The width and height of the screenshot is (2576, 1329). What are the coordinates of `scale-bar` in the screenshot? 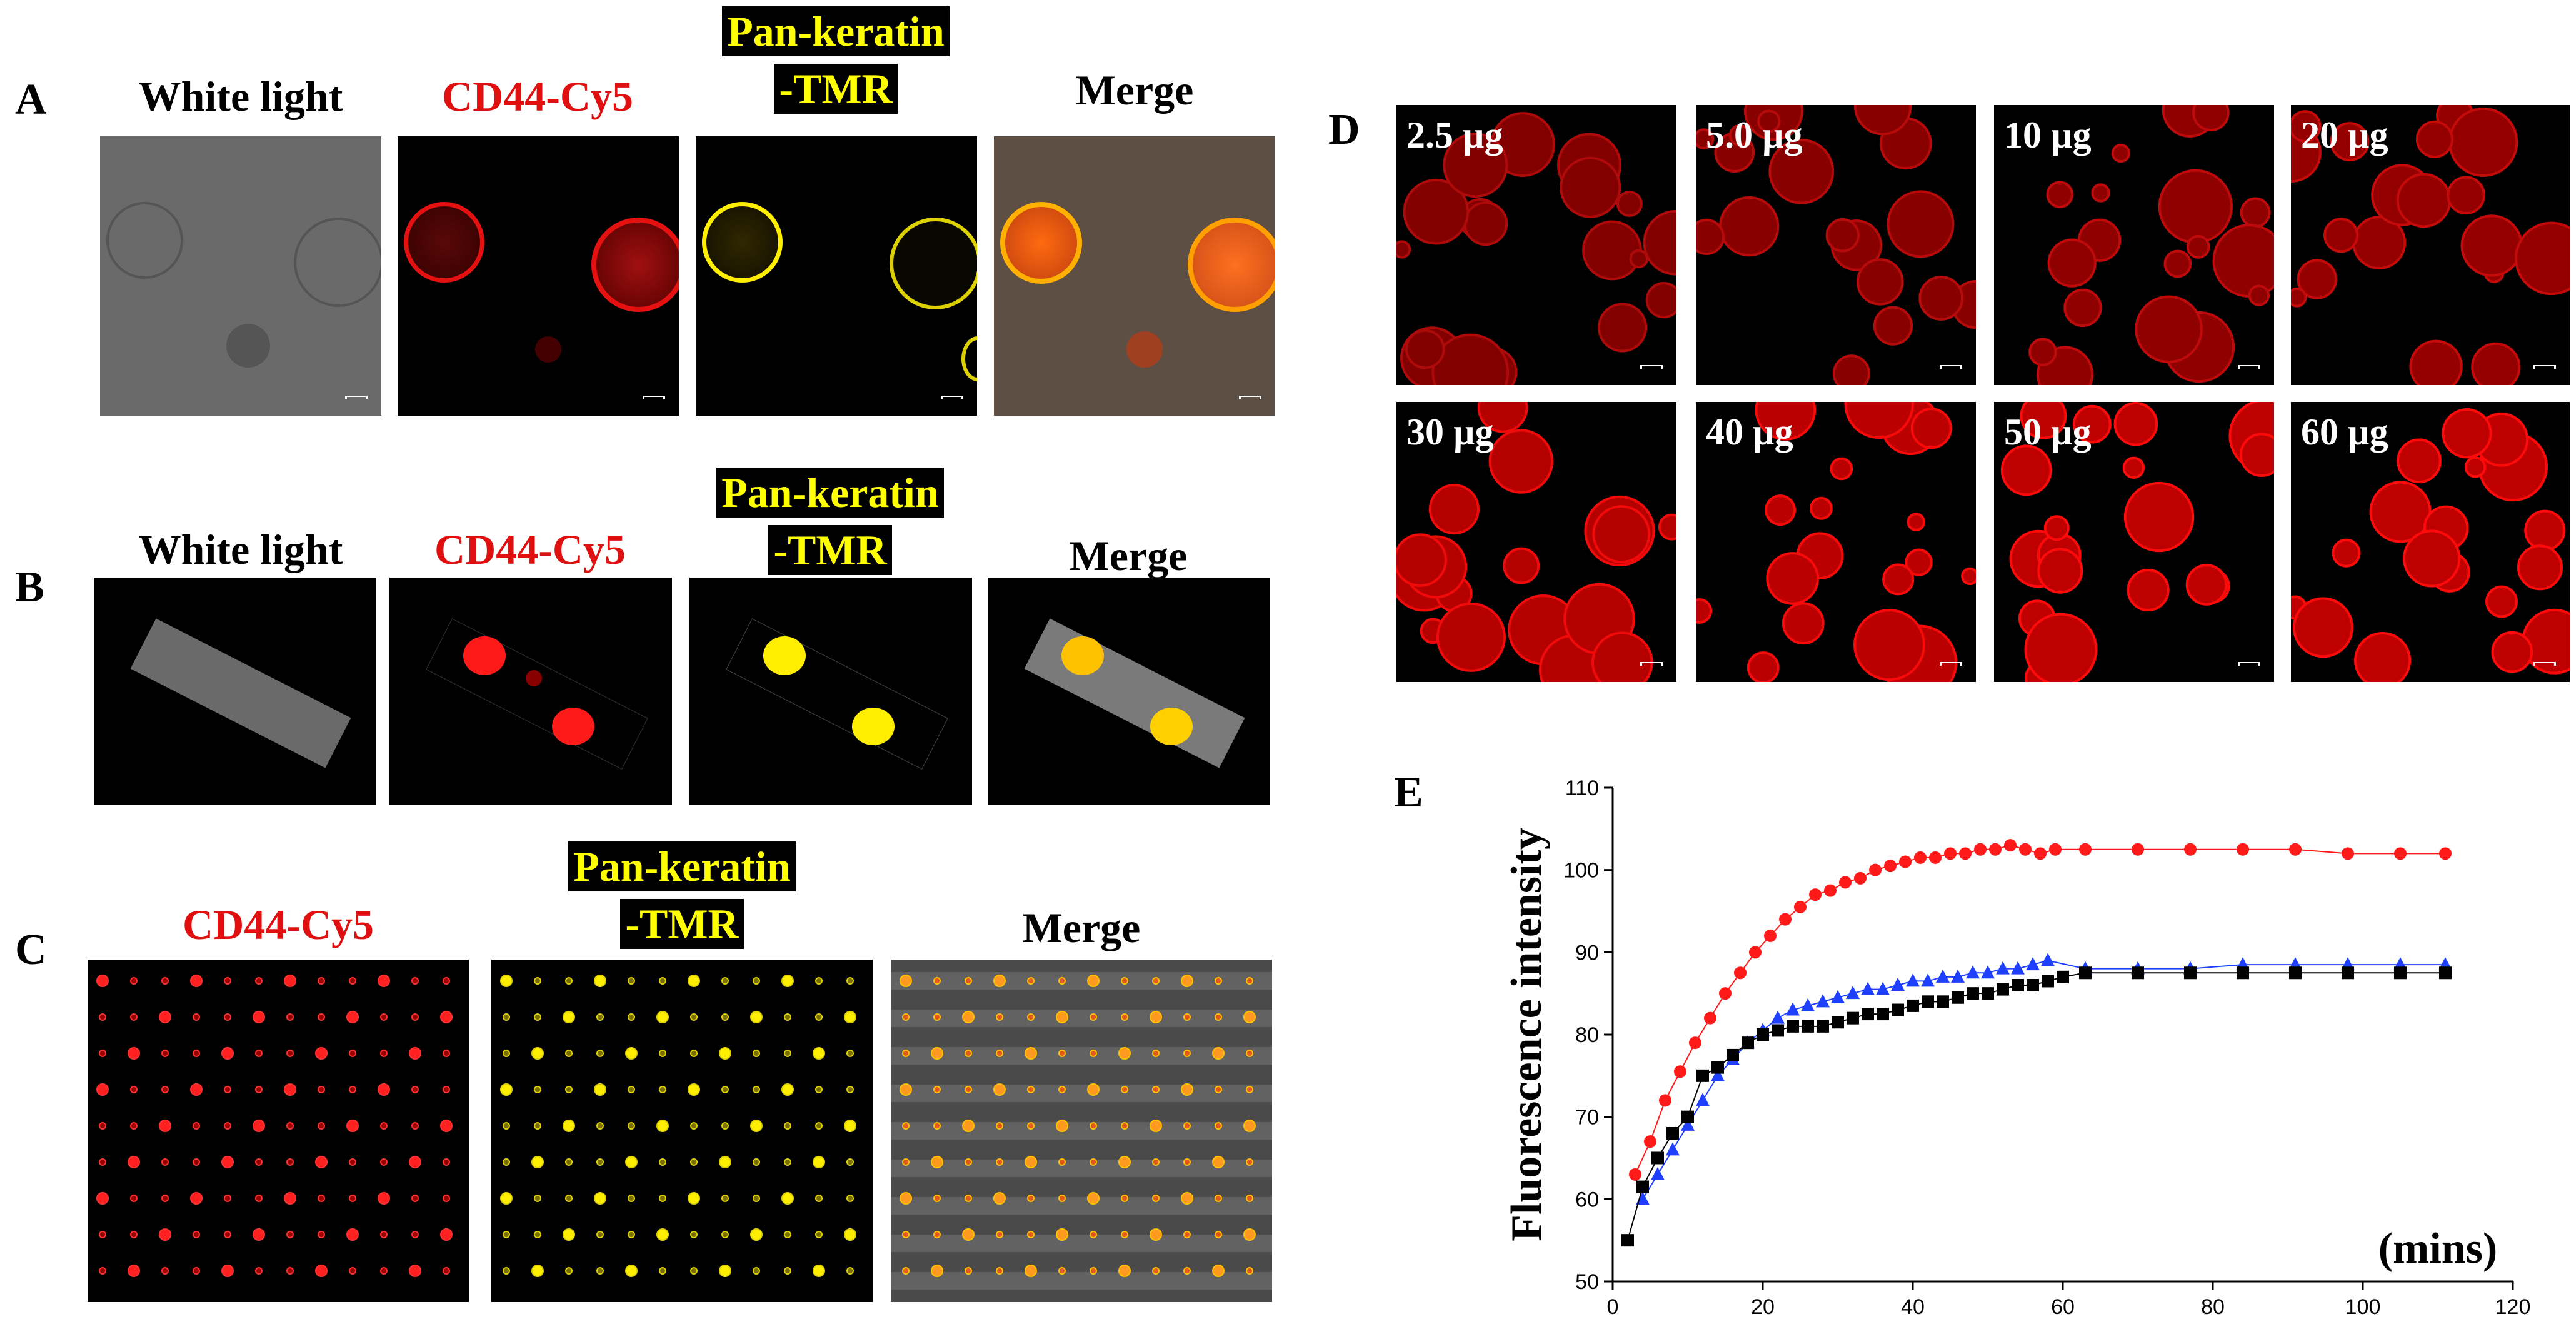 It's located at (1250, 397).